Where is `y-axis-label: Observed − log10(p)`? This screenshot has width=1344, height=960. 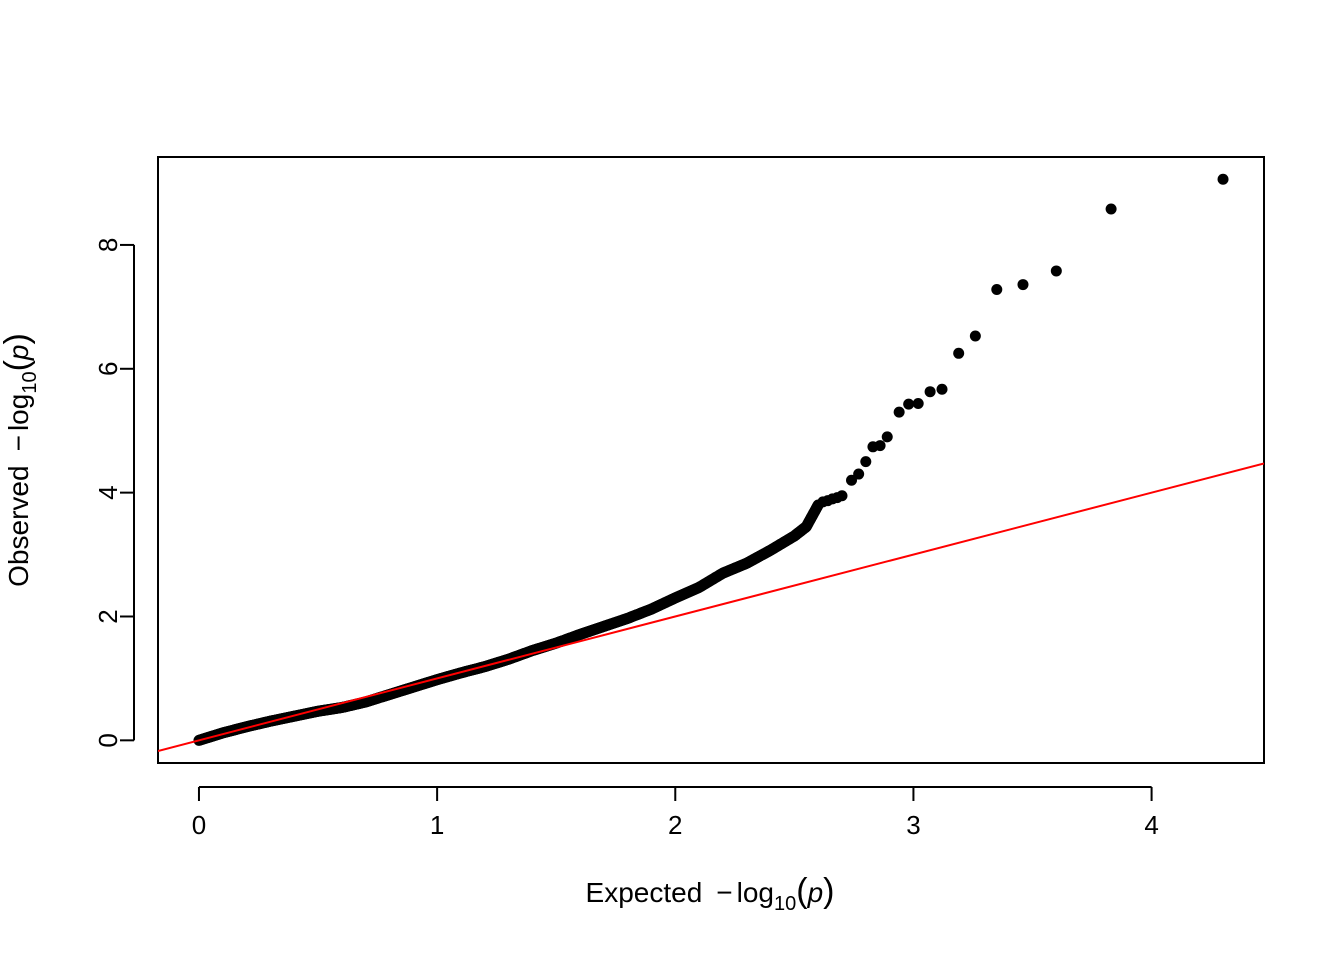 y-axis-label: Observed − log10(p) is located at coordinates (20, 460).